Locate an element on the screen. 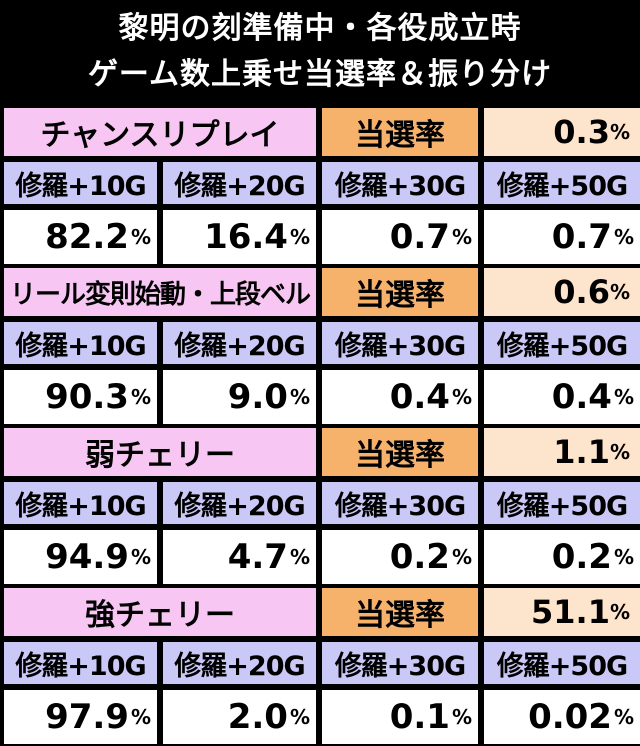 The height and width of the screenshot is (746, 640). role-label: 弱チェリー is located at coordinates (160, 452).